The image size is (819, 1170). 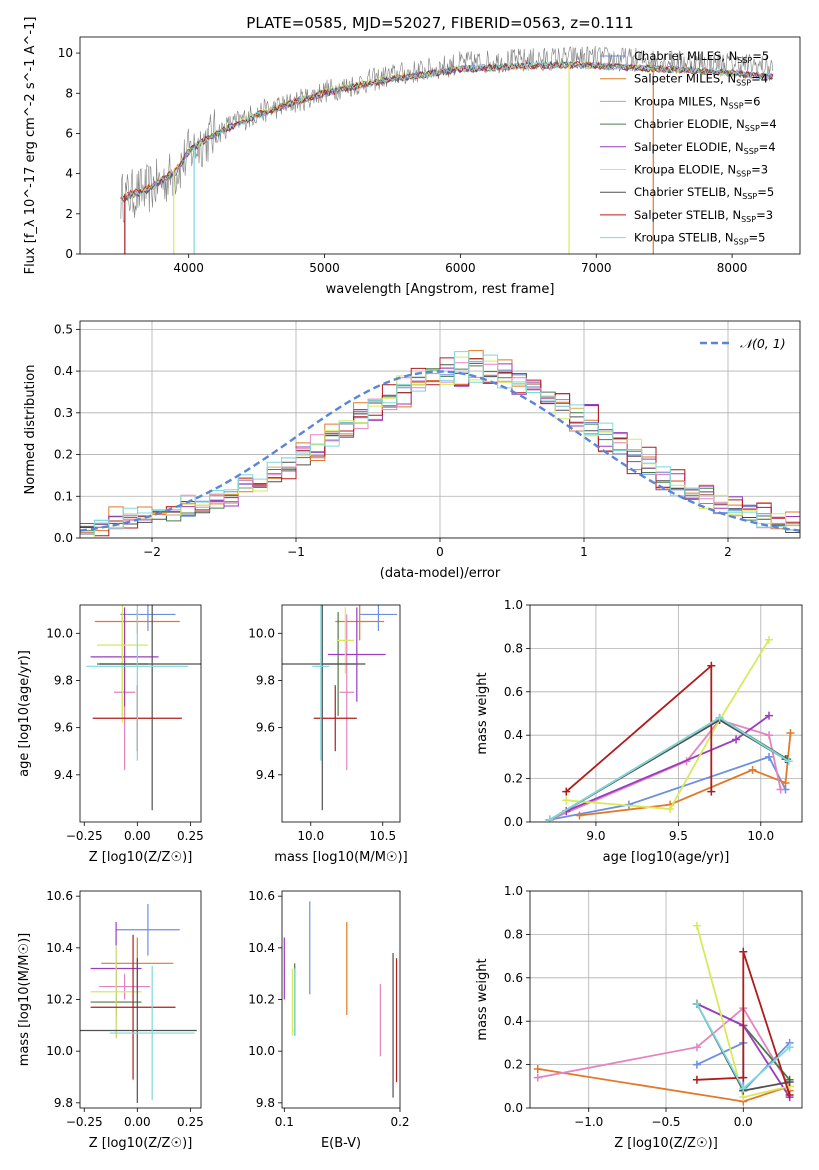 I want to click on legend-label: Kroupa STELIB, NSSP=5, so click(x=699, y=239).